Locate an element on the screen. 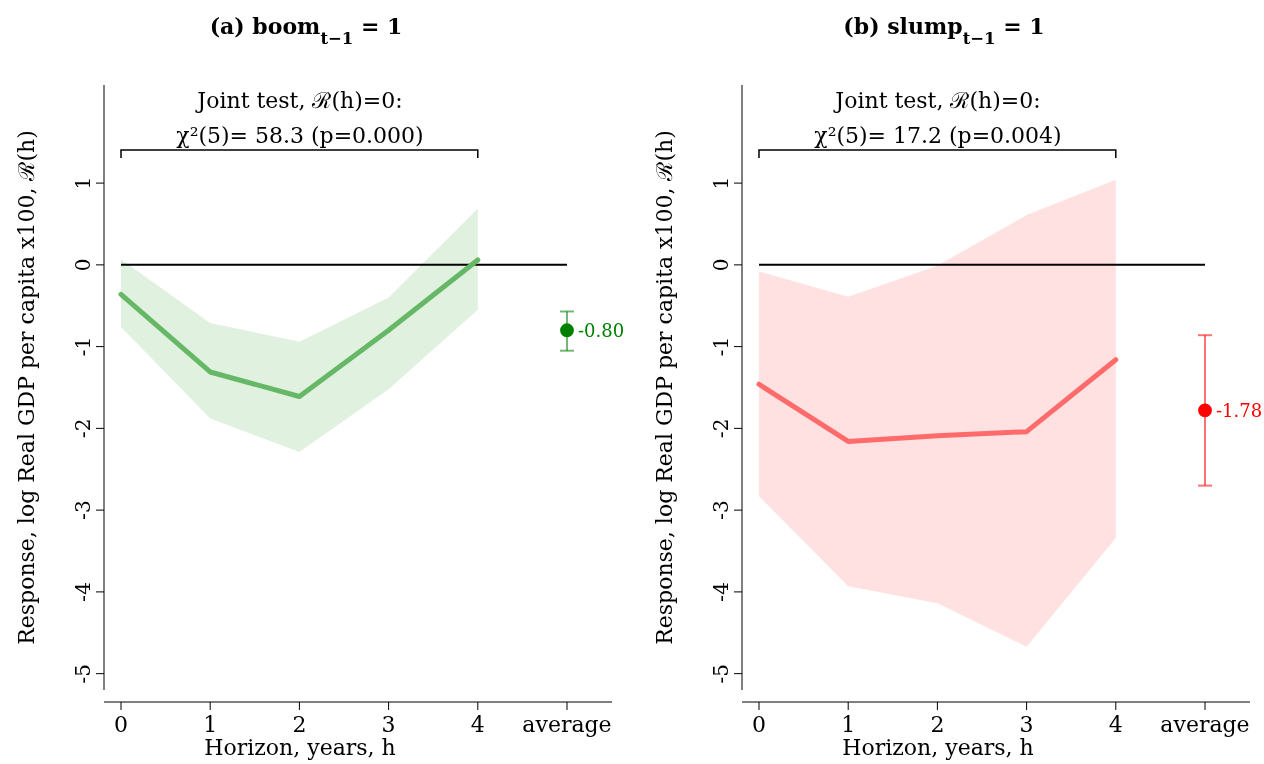  chart-title: (a) boom$_{t−1}$ = 1 is located at coordinates (306, 30).